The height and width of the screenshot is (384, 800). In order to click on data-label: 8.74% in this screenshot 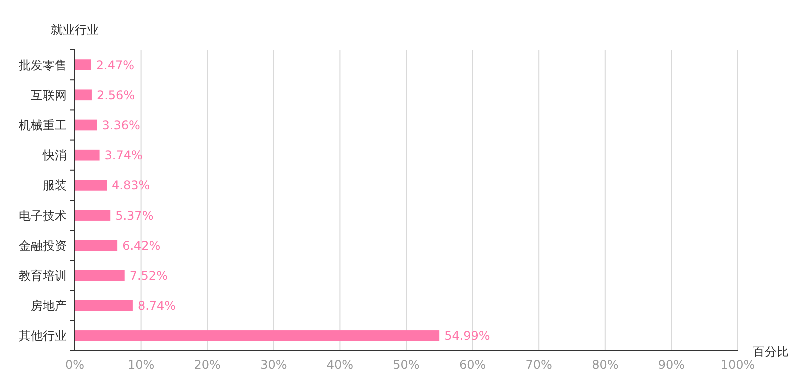, I will do `click(157, 306)`.